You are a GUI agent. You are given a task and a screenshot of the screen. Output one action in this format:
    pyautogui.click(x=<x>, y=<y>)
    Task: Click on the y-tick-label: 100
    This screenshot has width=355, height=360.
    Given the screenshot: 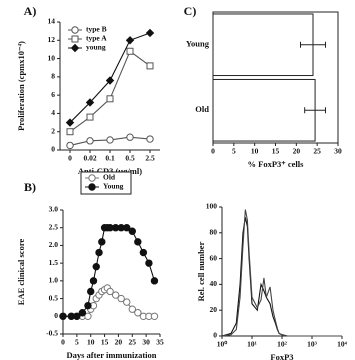 What is the action you would take?
    pyautogui.click(x=212, y=206)
    